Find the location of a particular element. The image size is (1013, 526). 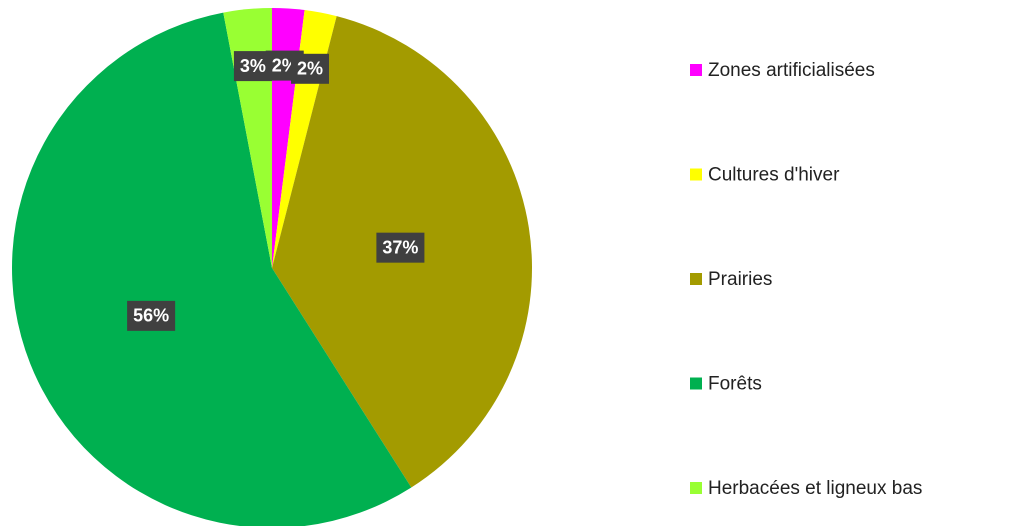

data-label: 3% is located at coordinates (253, 66).